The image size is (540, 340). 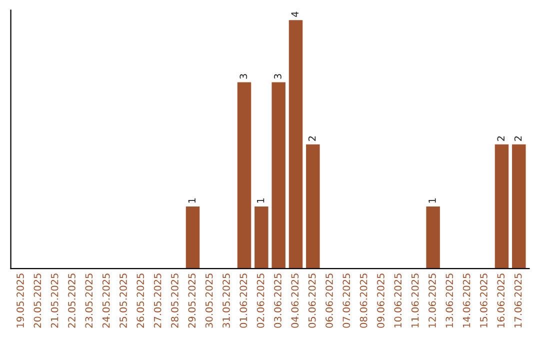 I want to click on x-tick-label: 06.06.2025, so click(x=329, y=301).